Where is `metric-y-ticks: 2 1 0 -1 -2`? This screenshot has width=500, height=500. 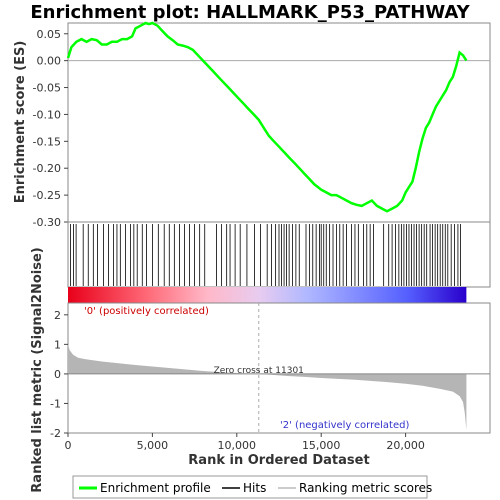
metric-y-ticks: 2 1 0 -1 -2 is located at coordinates (59, 374).